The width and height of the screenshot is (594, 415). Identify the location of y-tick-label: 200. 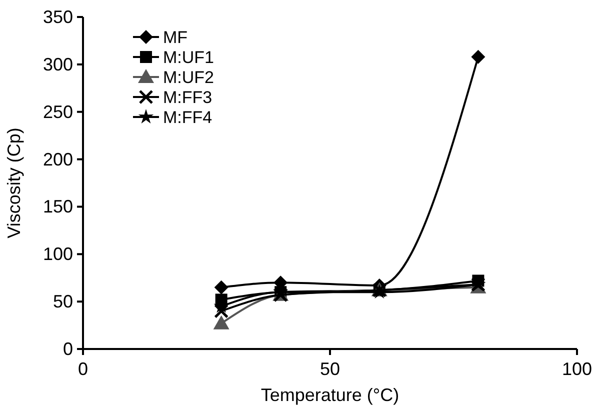
(57, 159).